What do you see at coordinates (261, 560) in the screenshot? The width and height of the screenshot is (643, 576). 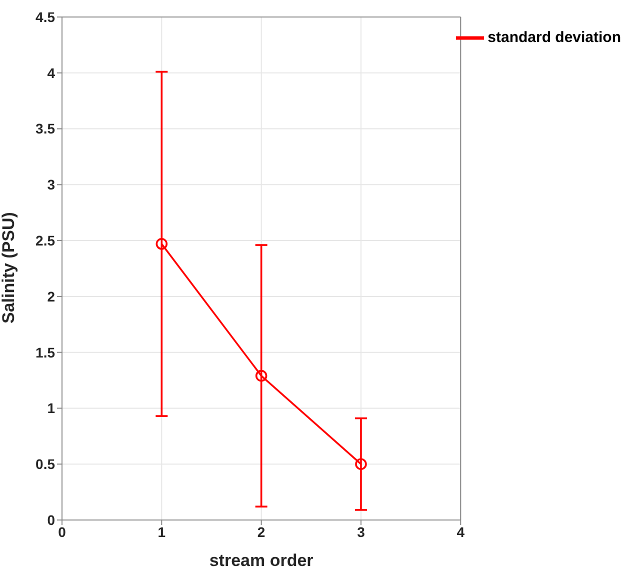 I see `x-axis-title: stream order` at bounding box center [261, 560].